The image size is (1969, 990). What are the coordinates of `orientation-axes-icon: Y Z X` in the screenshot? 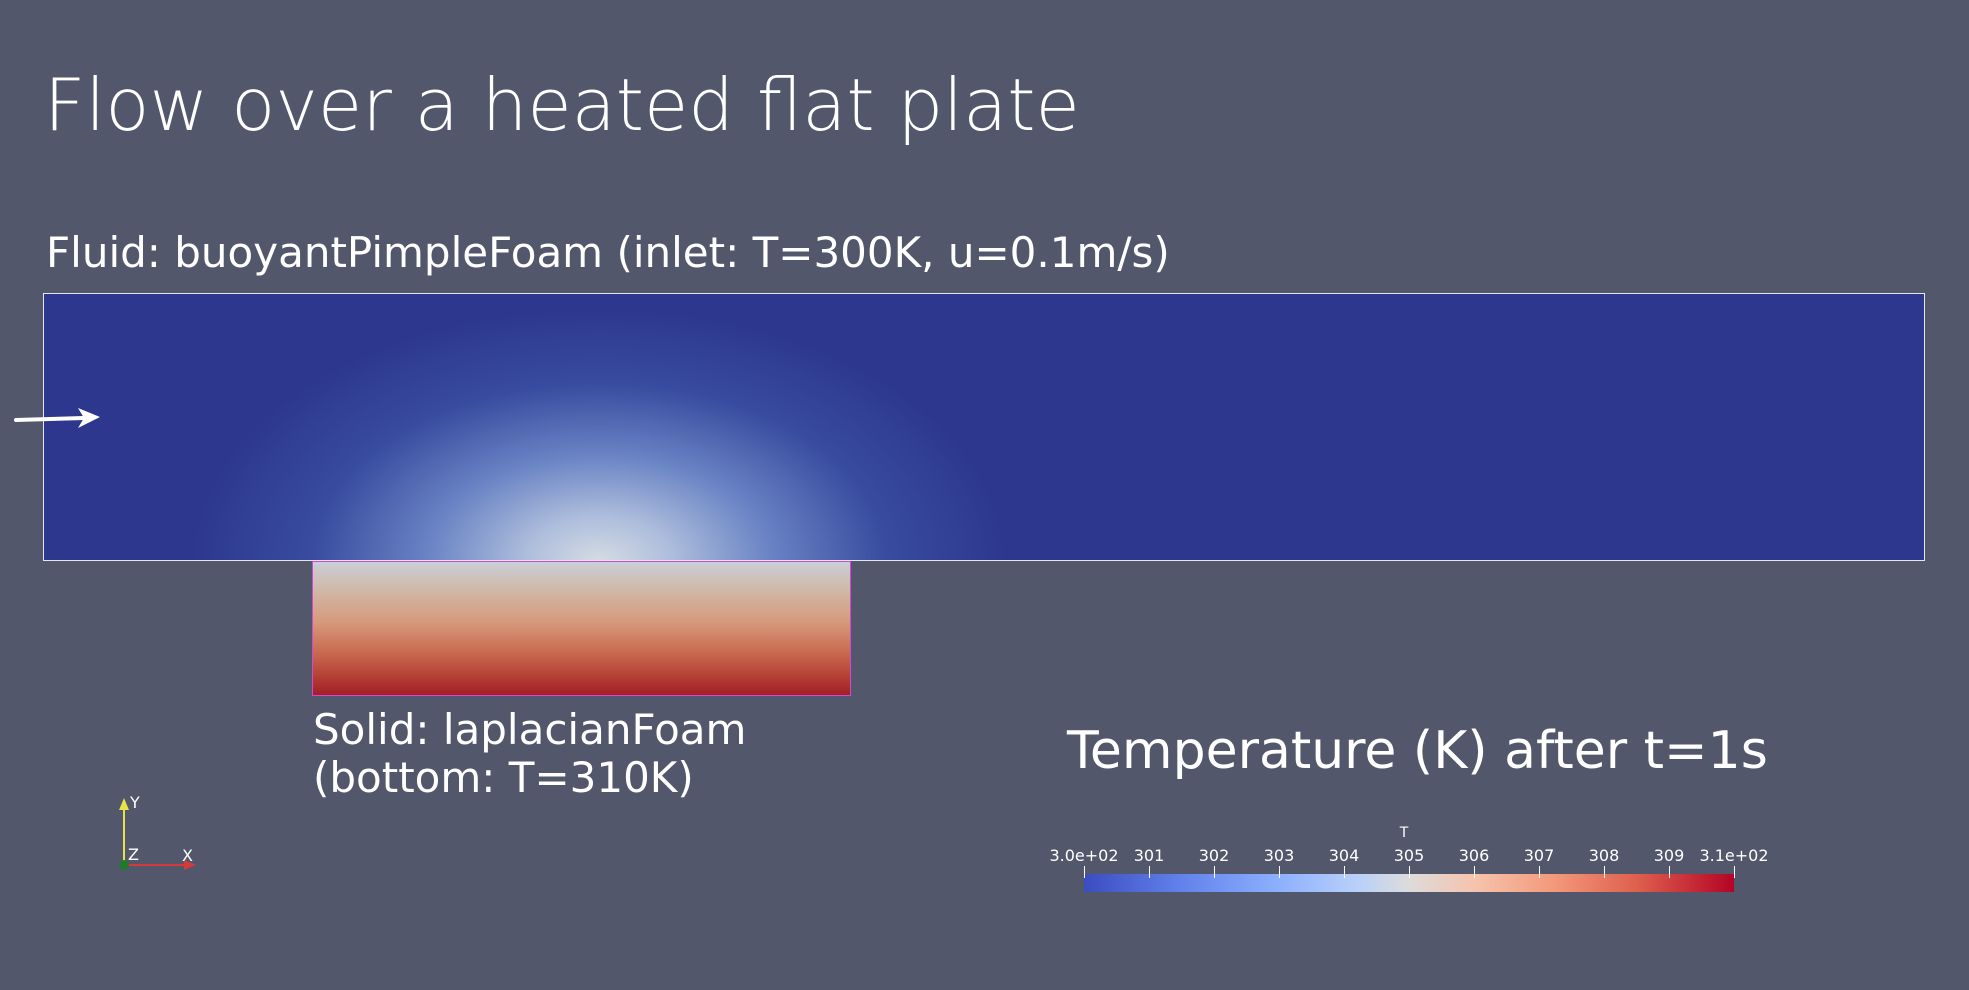 It's located at (157, 831).